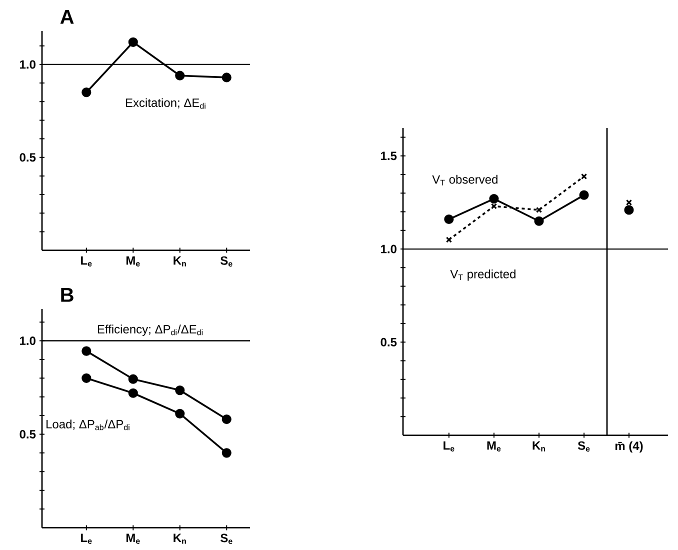  What do you see at coordinates (67, 295) in the screenshot?
I see `chart-title: B` at bounding box center [67, 295].